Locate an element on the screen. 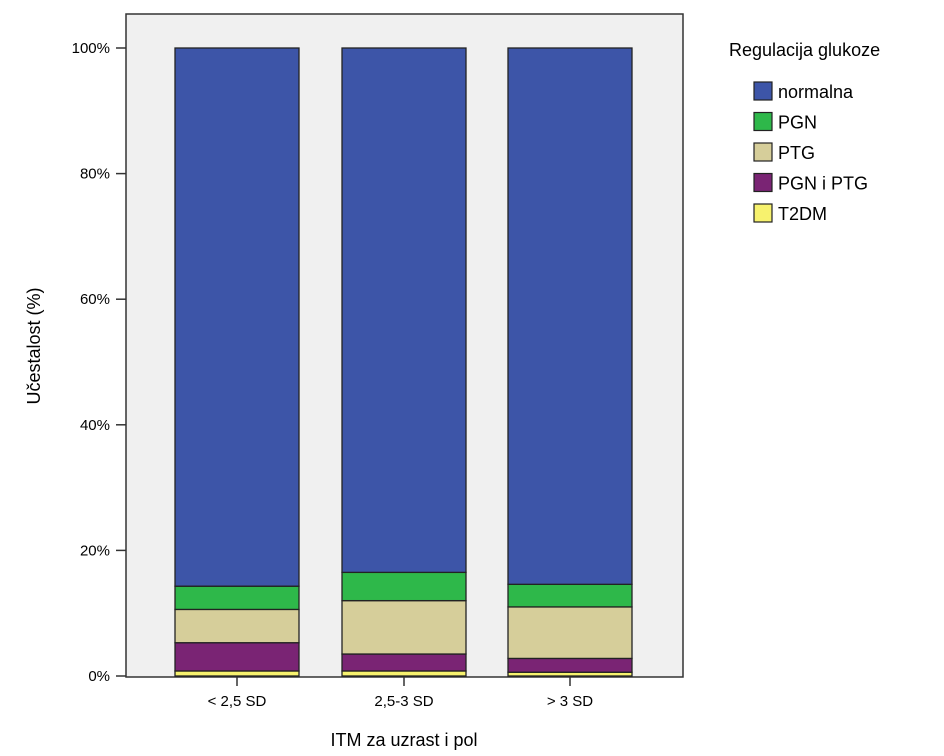 The height and width of the screenshot is (756, 944). y-tick-label: 40% is located at coordinates (95, 425).